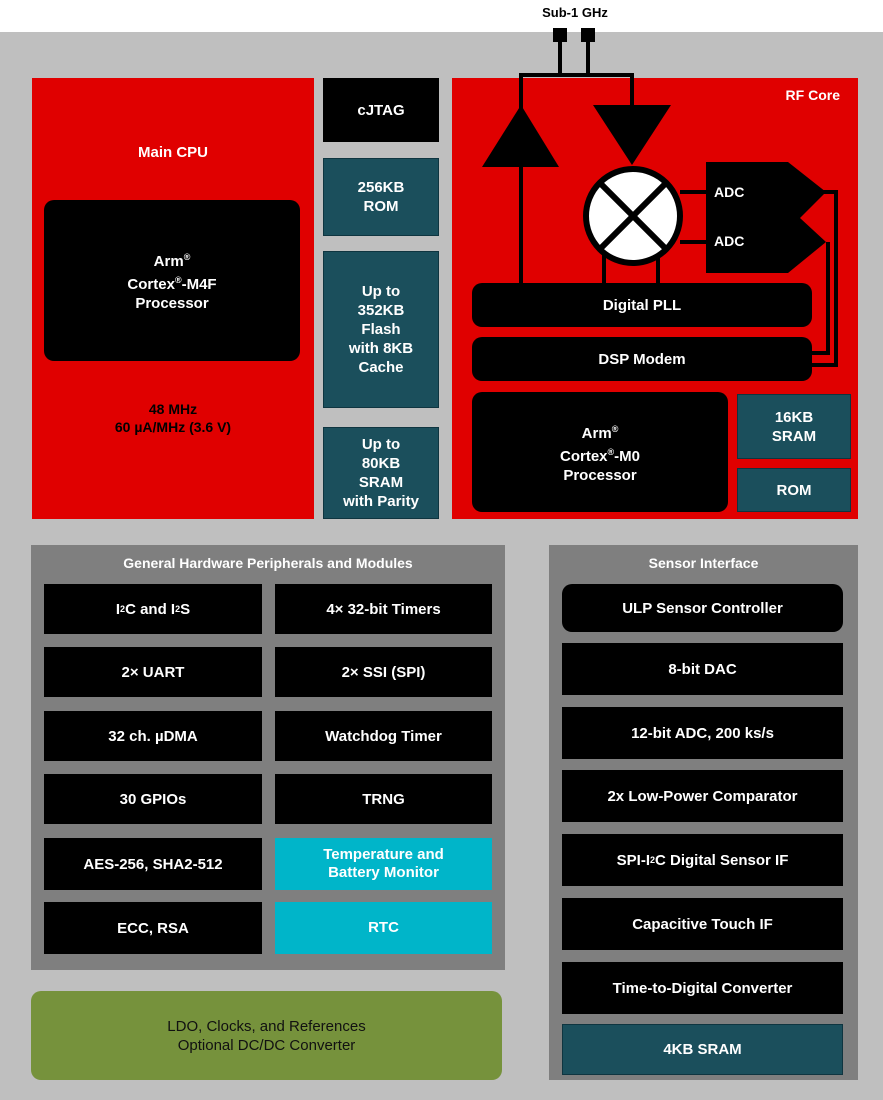 The width and height of the screenshot is (883, 1100). What do you see at coordinates (383, 672) in the screenshot?
I see `ssi-block: 2× SSI (SPI)` at bounding box center [383, 672].